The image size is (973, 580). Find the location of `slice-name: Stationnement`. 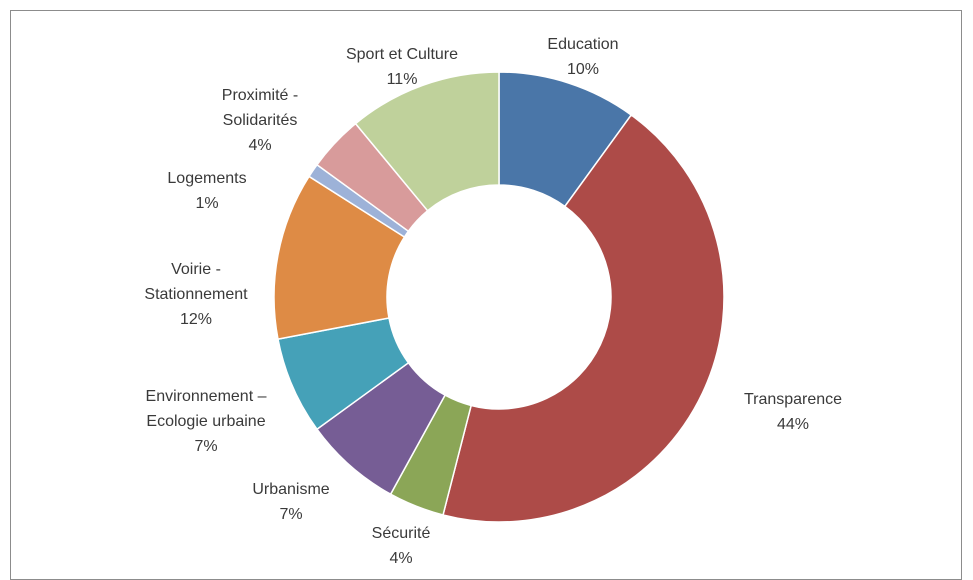

slice-name: Stationnement is located at coordinates (196, 294).